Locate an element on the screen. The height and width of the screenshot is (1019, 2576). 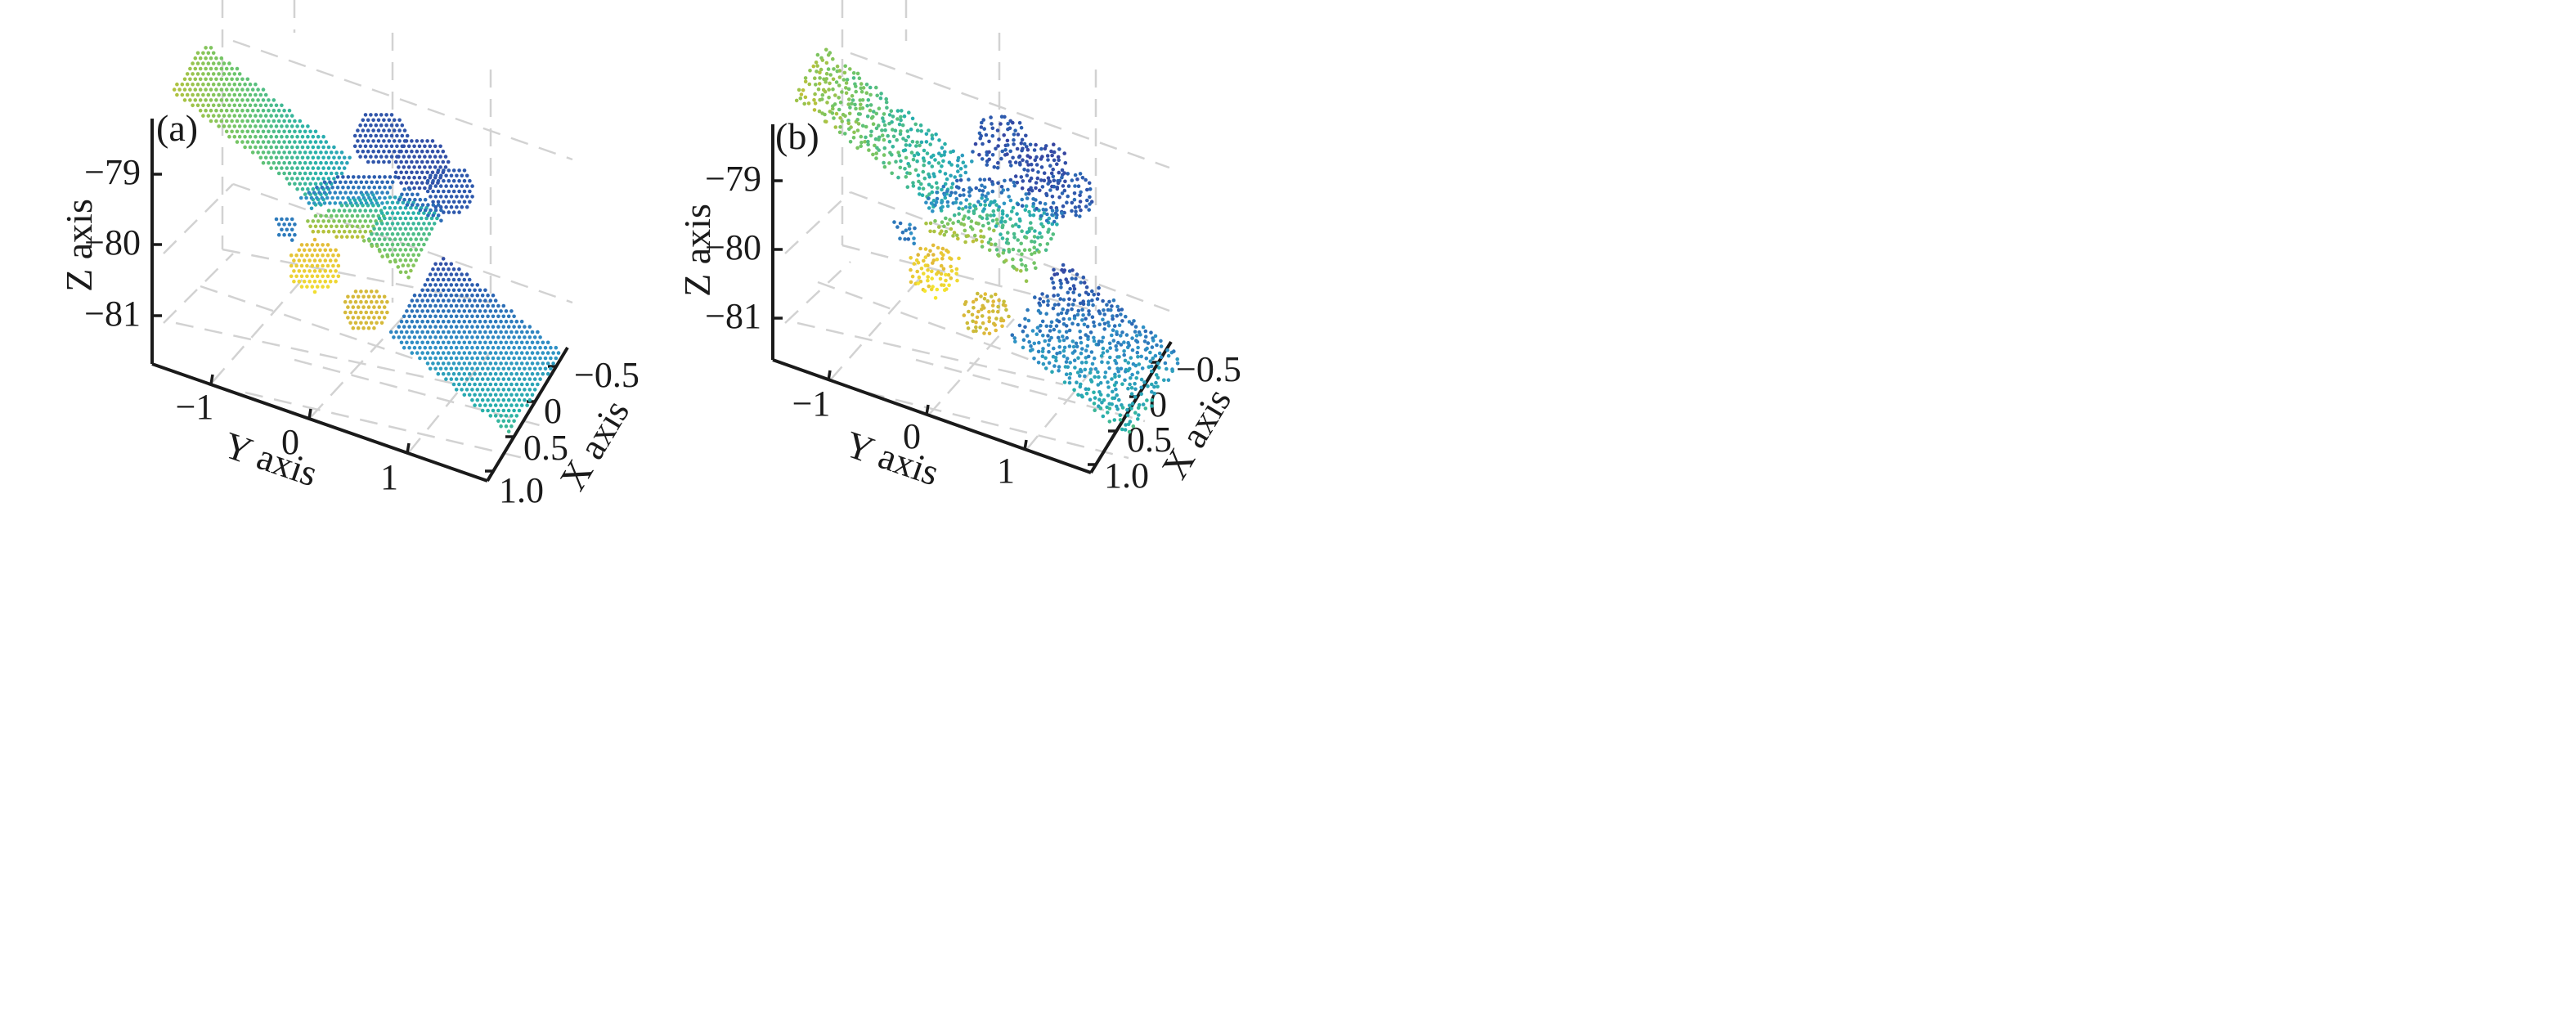
z-tick-label: −79 is located at coordinates (733, 179).